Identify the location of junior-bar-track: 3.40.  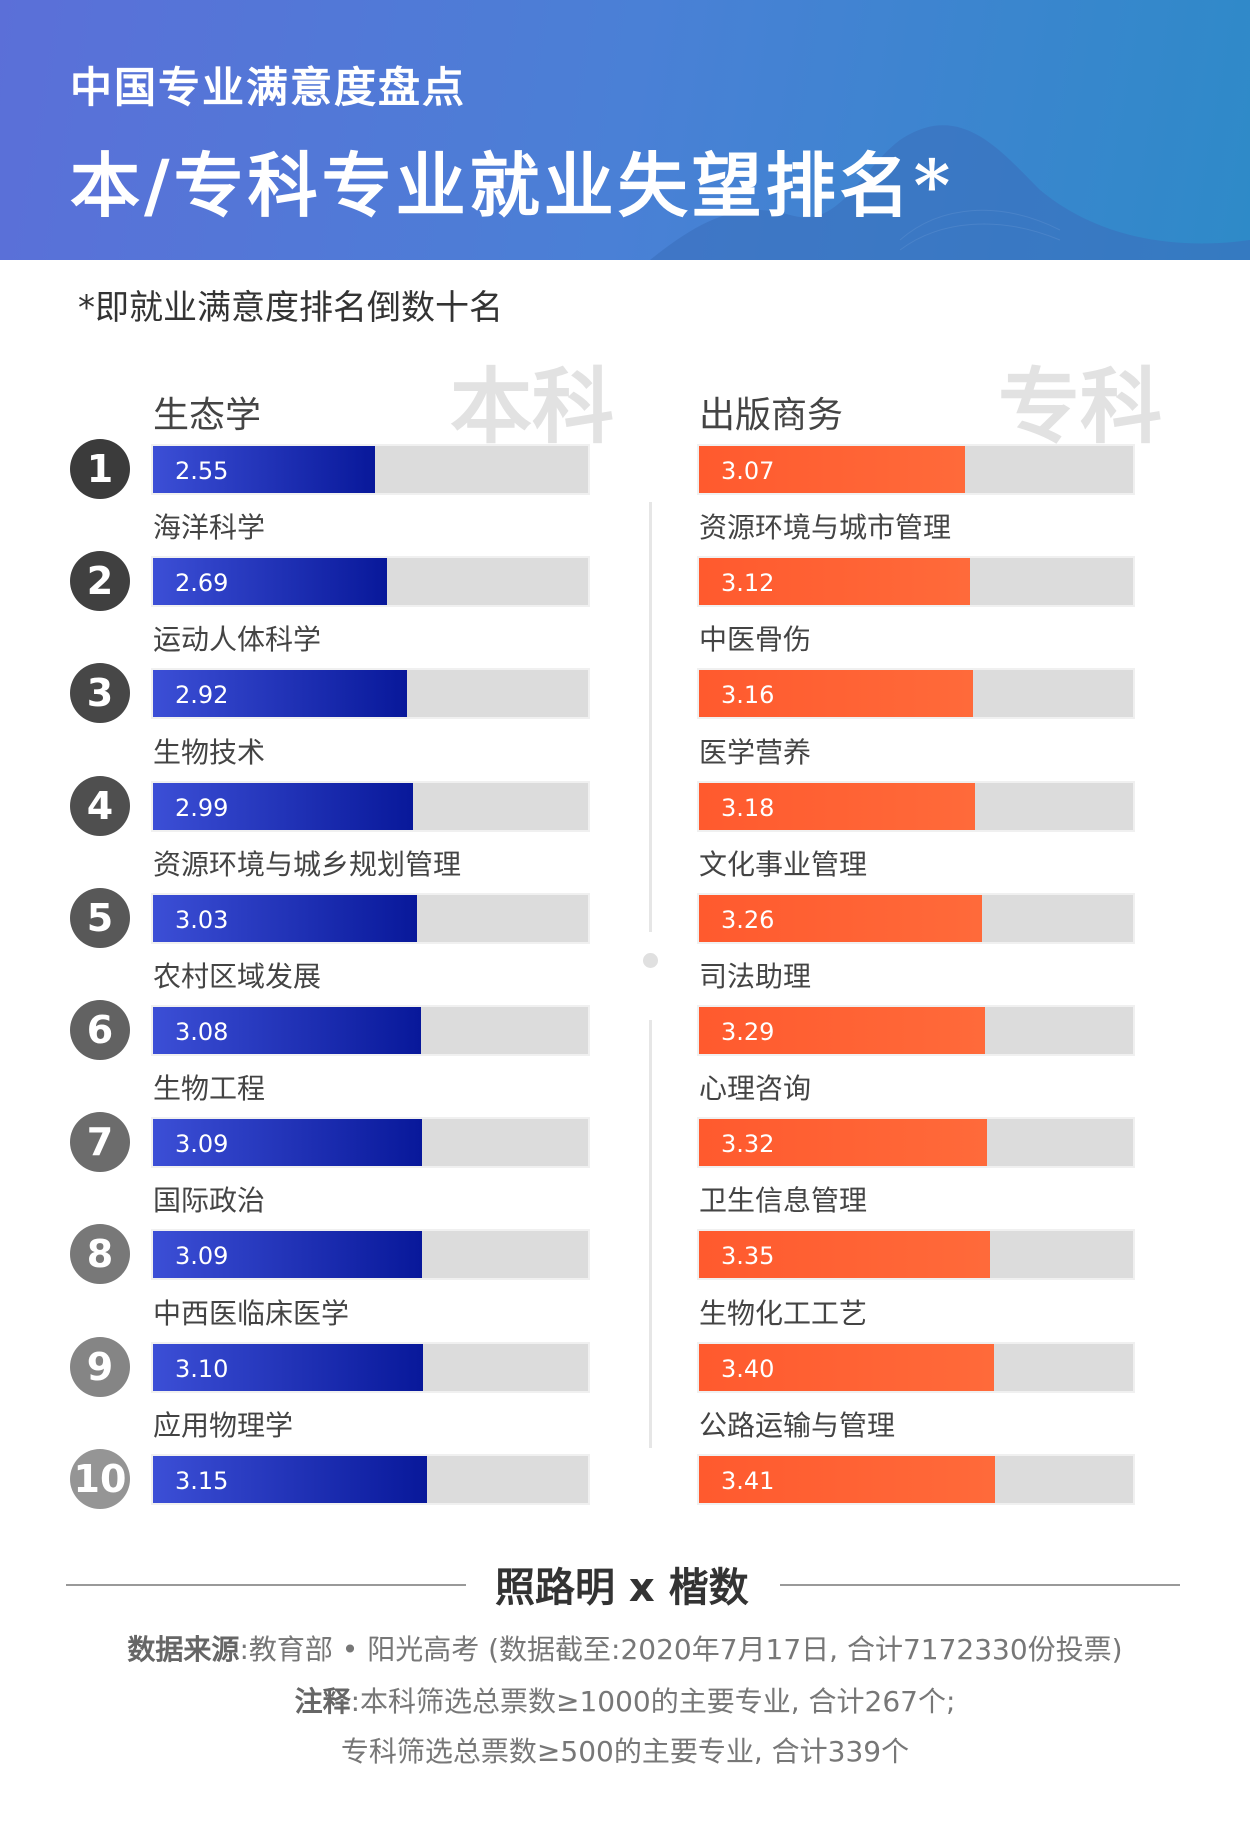
(916, 1367).